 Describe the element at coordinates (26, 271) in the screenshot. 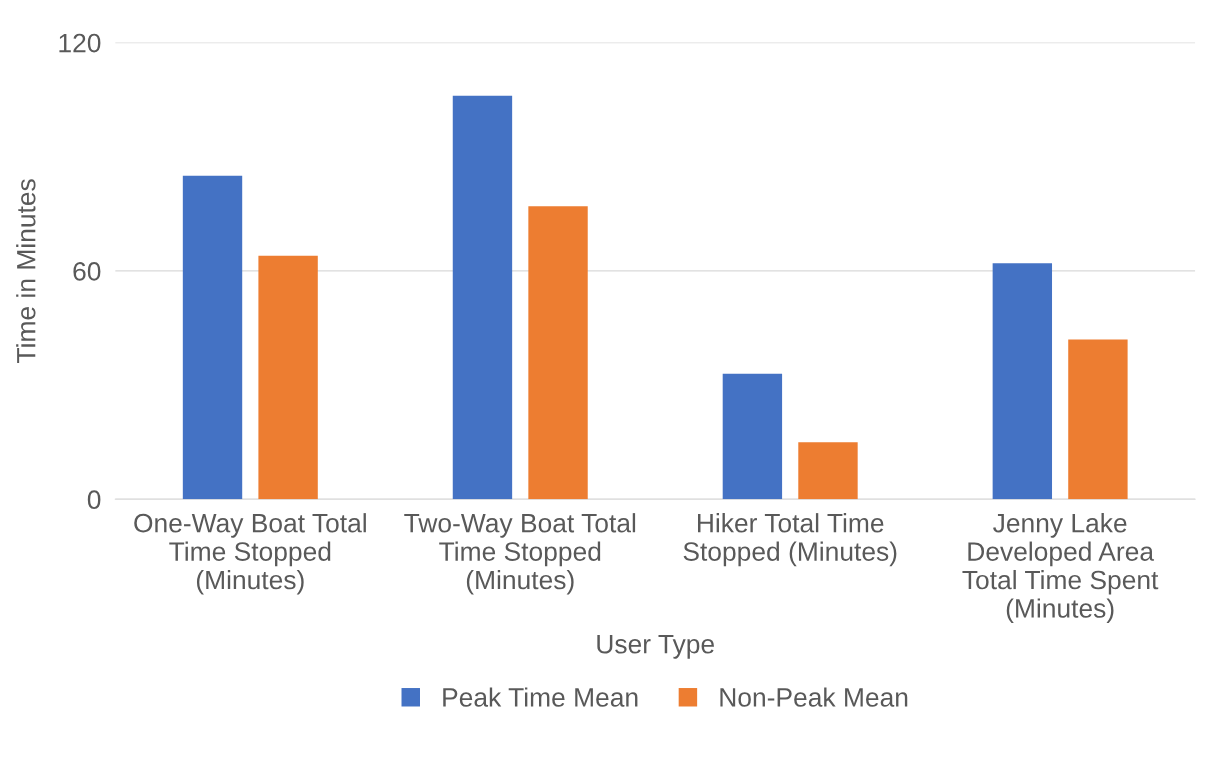

I see `y-axis-title: Time in Minutes` at that location.